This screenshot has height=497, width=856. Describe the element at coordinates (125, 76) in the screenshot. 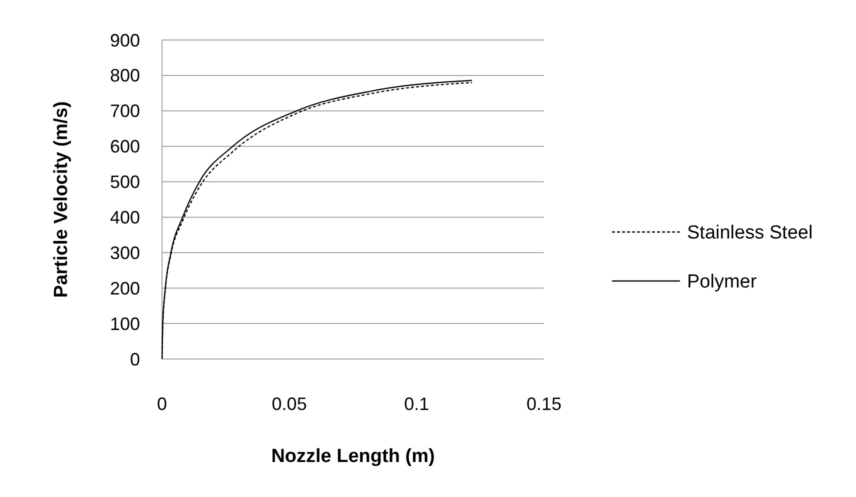

I see `y-tick-label: 800` at that location.